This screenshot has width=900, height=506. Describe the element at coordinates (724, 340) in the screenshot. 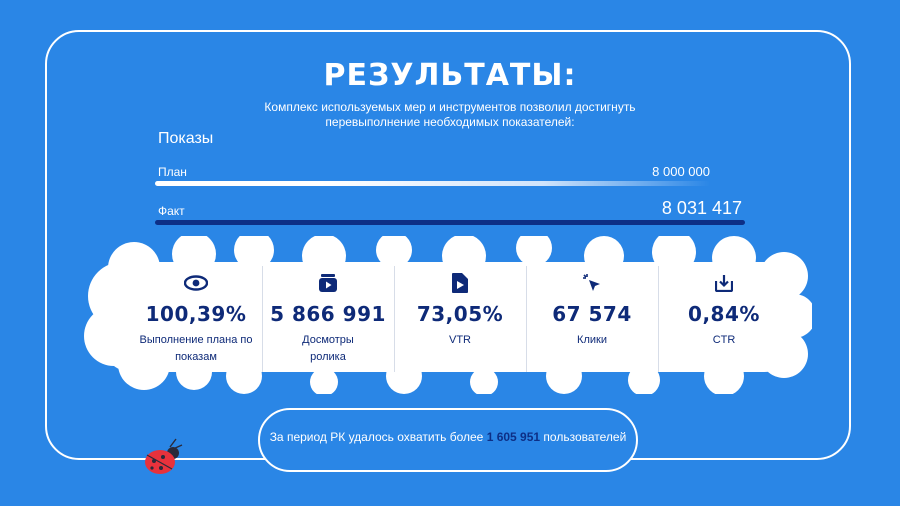

I see `stat-caption: CTR` at that location.